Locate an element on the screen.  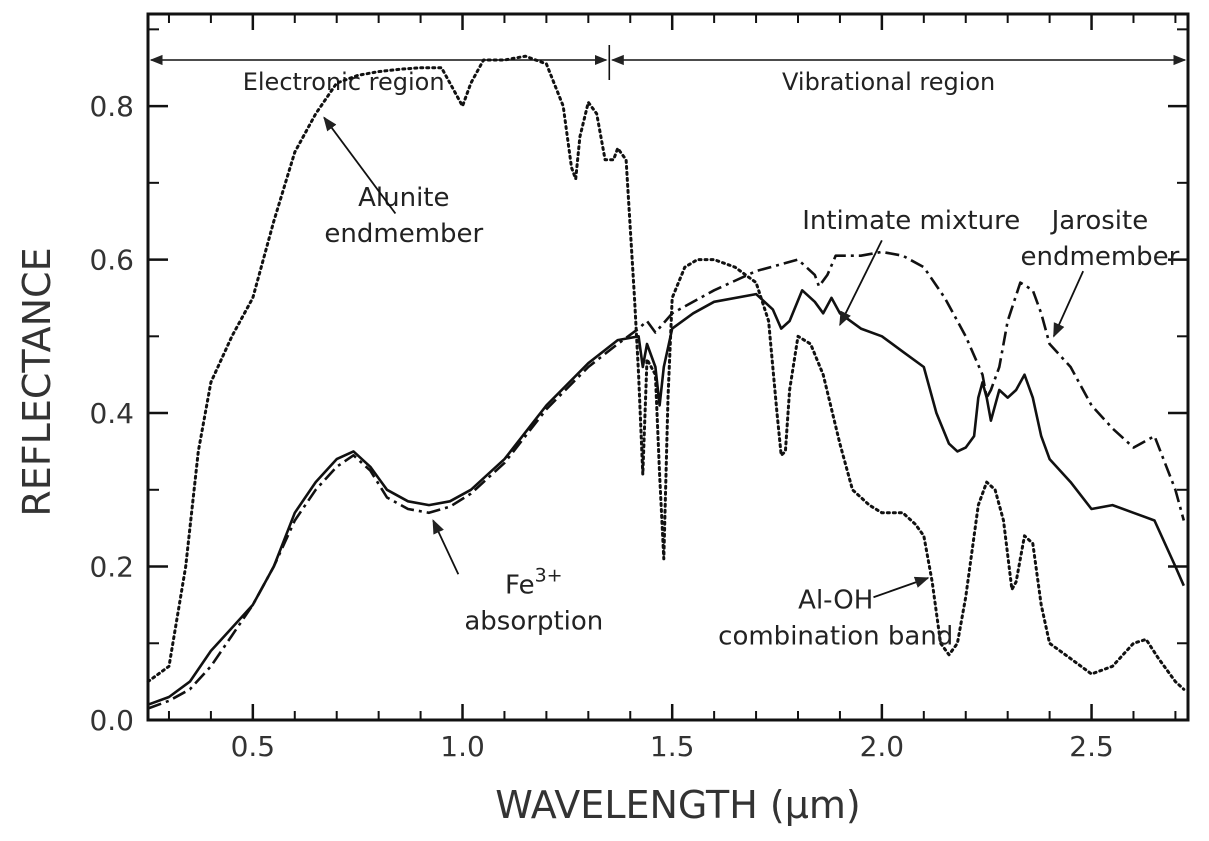
annotation-mixture: Intimate mixture is located at coordinates (911, 266).